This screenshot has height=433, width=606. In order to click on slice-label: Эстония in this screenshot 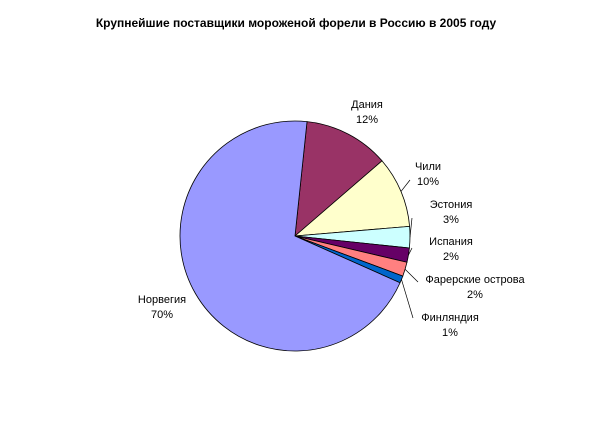, I will do `click(451, 205)`.